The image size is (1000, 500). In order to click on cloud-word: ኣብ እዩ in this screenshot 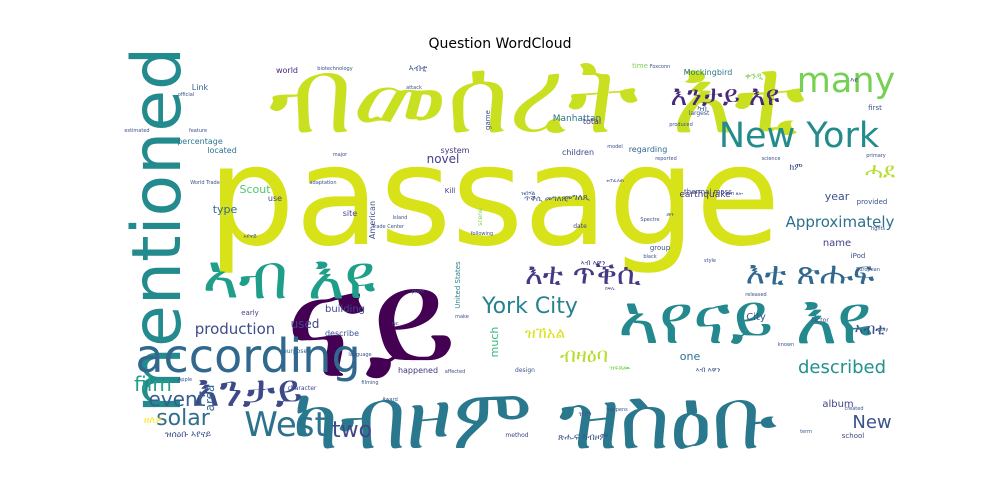, I will do `click(288, 276)`.